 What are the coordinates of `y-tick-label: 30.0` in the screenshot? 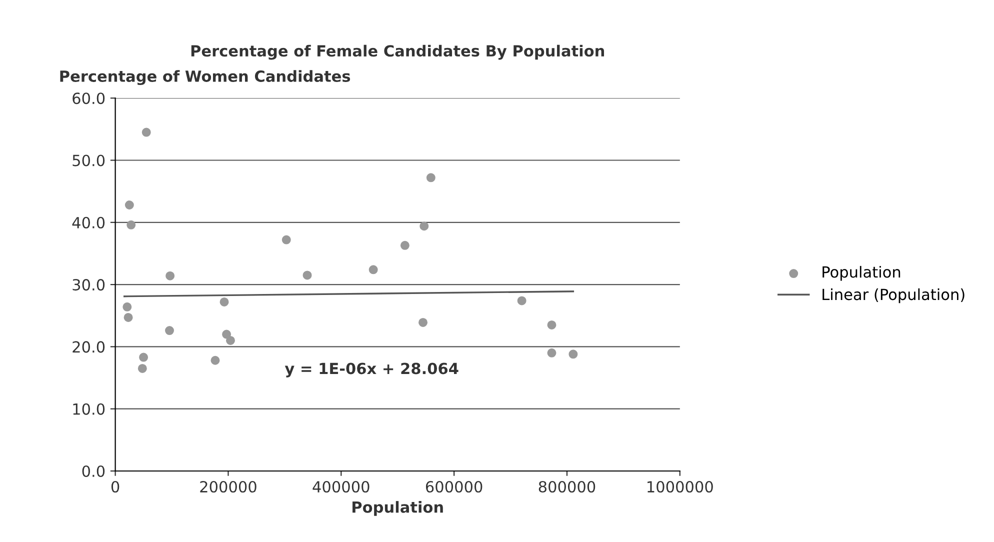 It's located at (88, 285).